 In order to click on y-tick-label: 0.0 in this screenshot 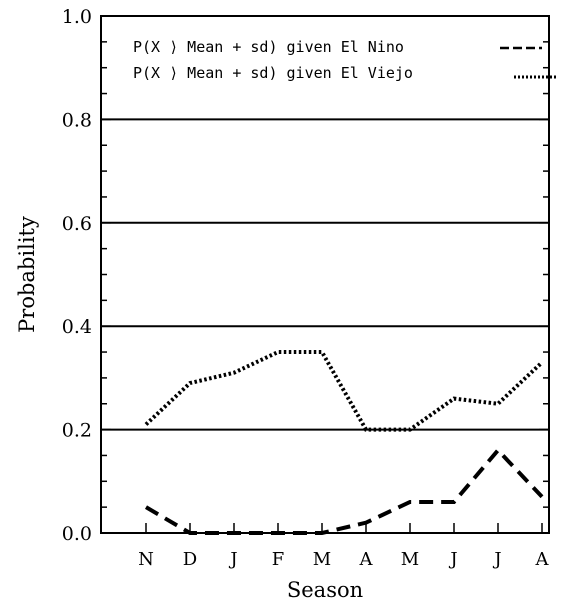, I will do `click(77, 534)`.